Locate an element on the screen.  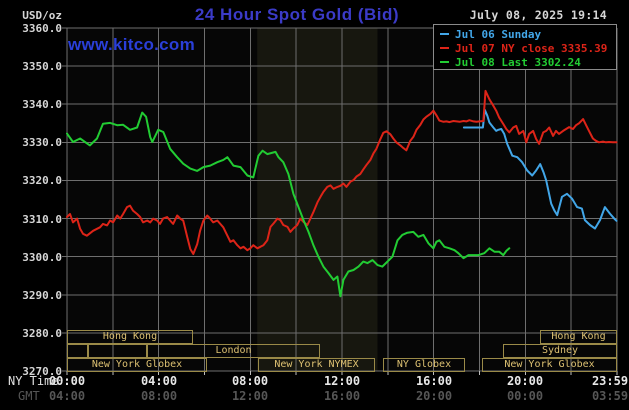
y-axis-tick-label: 3350.0 is located at coordinates (42, 66).